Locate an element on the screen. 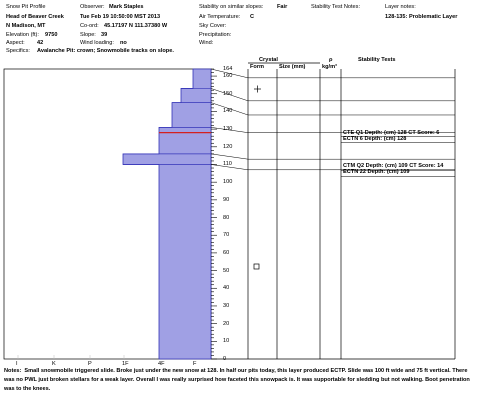 This screenshot has height=406, width=480. depth-tick-label: 60 is located at coordinates (226, 252).